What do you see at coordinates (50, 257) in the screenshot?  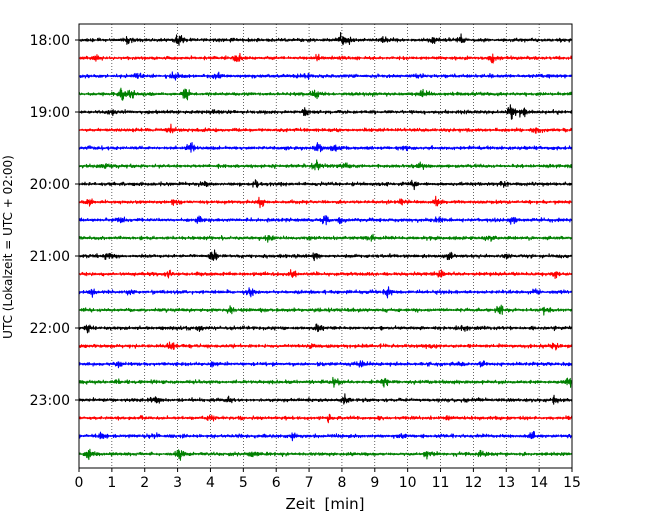 I see `y-tick-label: 21:00` at bounding box center [50, 257].